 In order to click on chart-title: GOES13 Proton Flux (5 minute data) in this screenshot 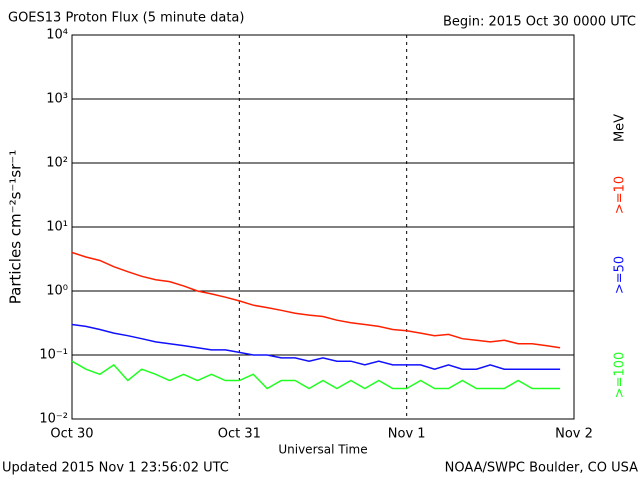, I will do `click(126, 18)`.